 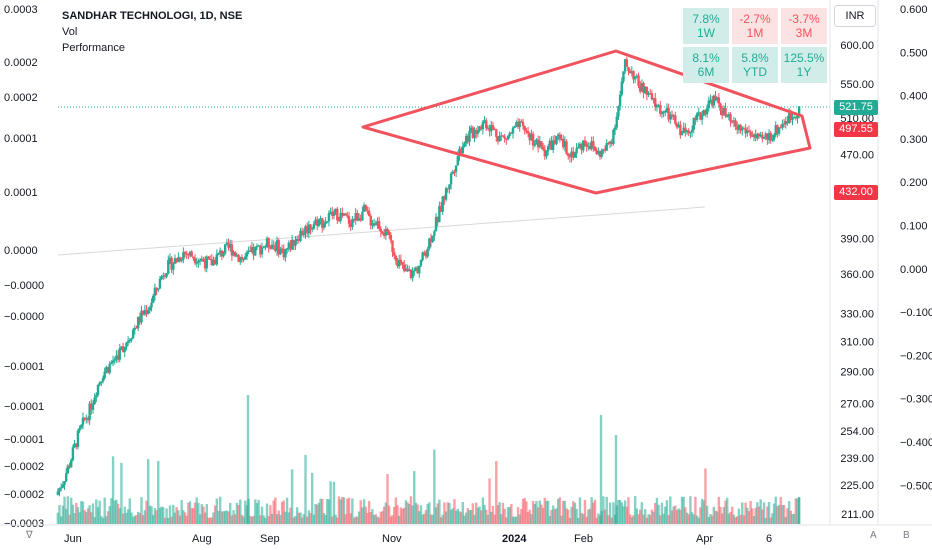 What do you see at coordinates (93, 48) in the screenshot?
I see `legend-performance: Performance` at bounding box center [93, 48].